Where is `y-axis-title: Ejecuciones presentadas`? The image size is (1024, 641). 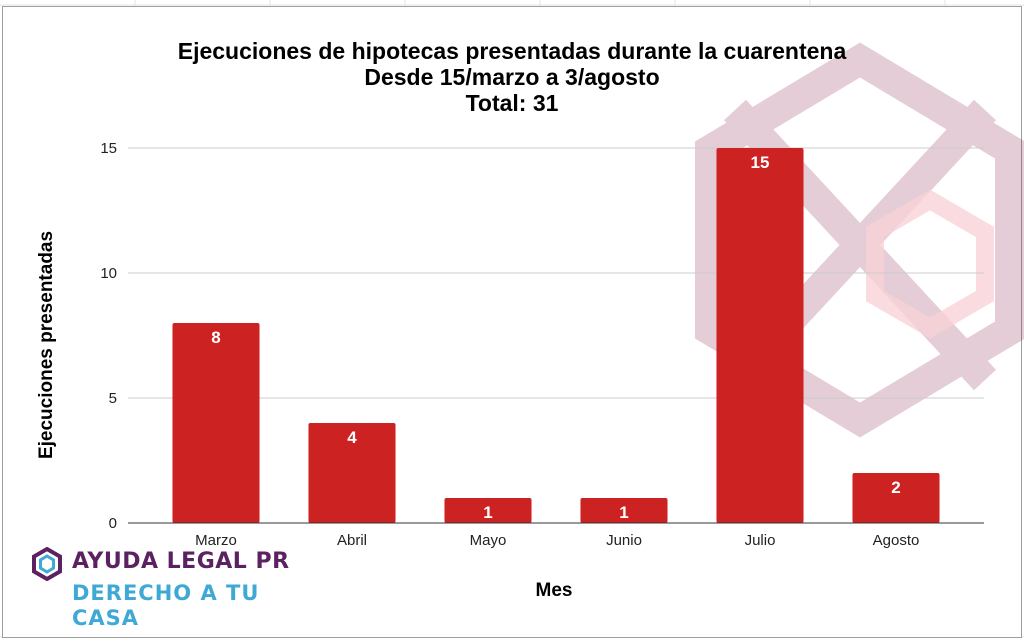 y-axis-title: Ejecuciones presentadas is located at coordinates (46, 345).